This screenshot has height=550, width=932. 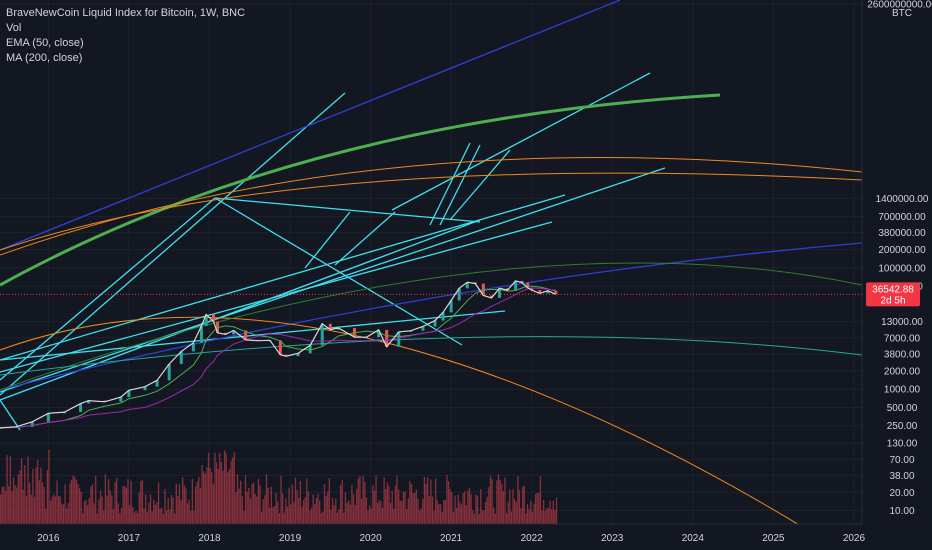 What do you see at coordinates (902, 338) in the screenshot?
I see `y-tick-label: 7000.00` at bounding box center [902, 338].